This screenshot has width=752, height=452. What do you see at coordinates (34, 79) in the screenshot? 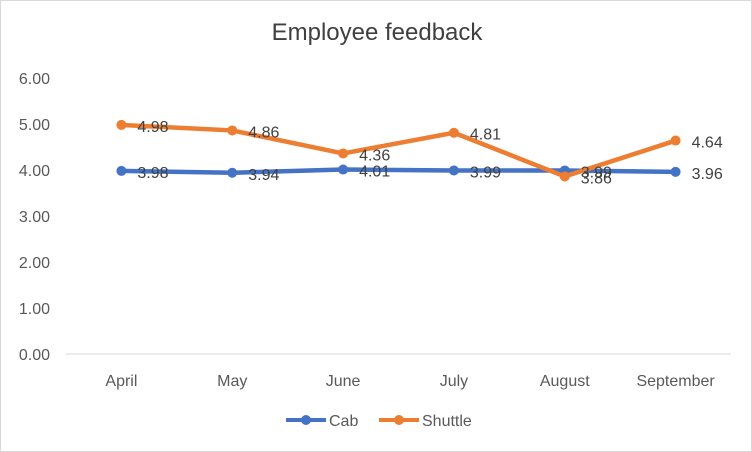
I see `y-tick-label: 6.00` at bounding box center [34, 79].